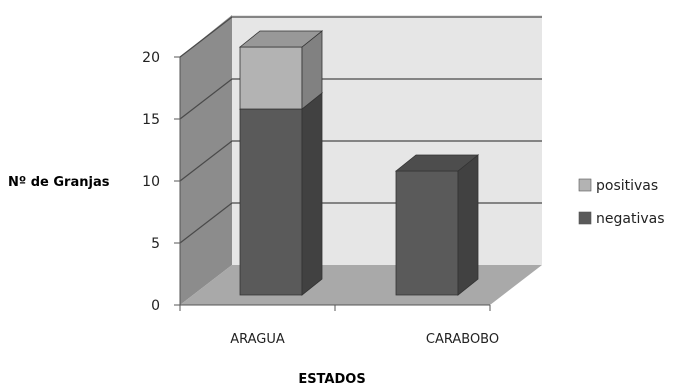  What do you see at coordinates (361, 285) in the screenshot?
I see `chart-floor` at bounding box center [361, 285].